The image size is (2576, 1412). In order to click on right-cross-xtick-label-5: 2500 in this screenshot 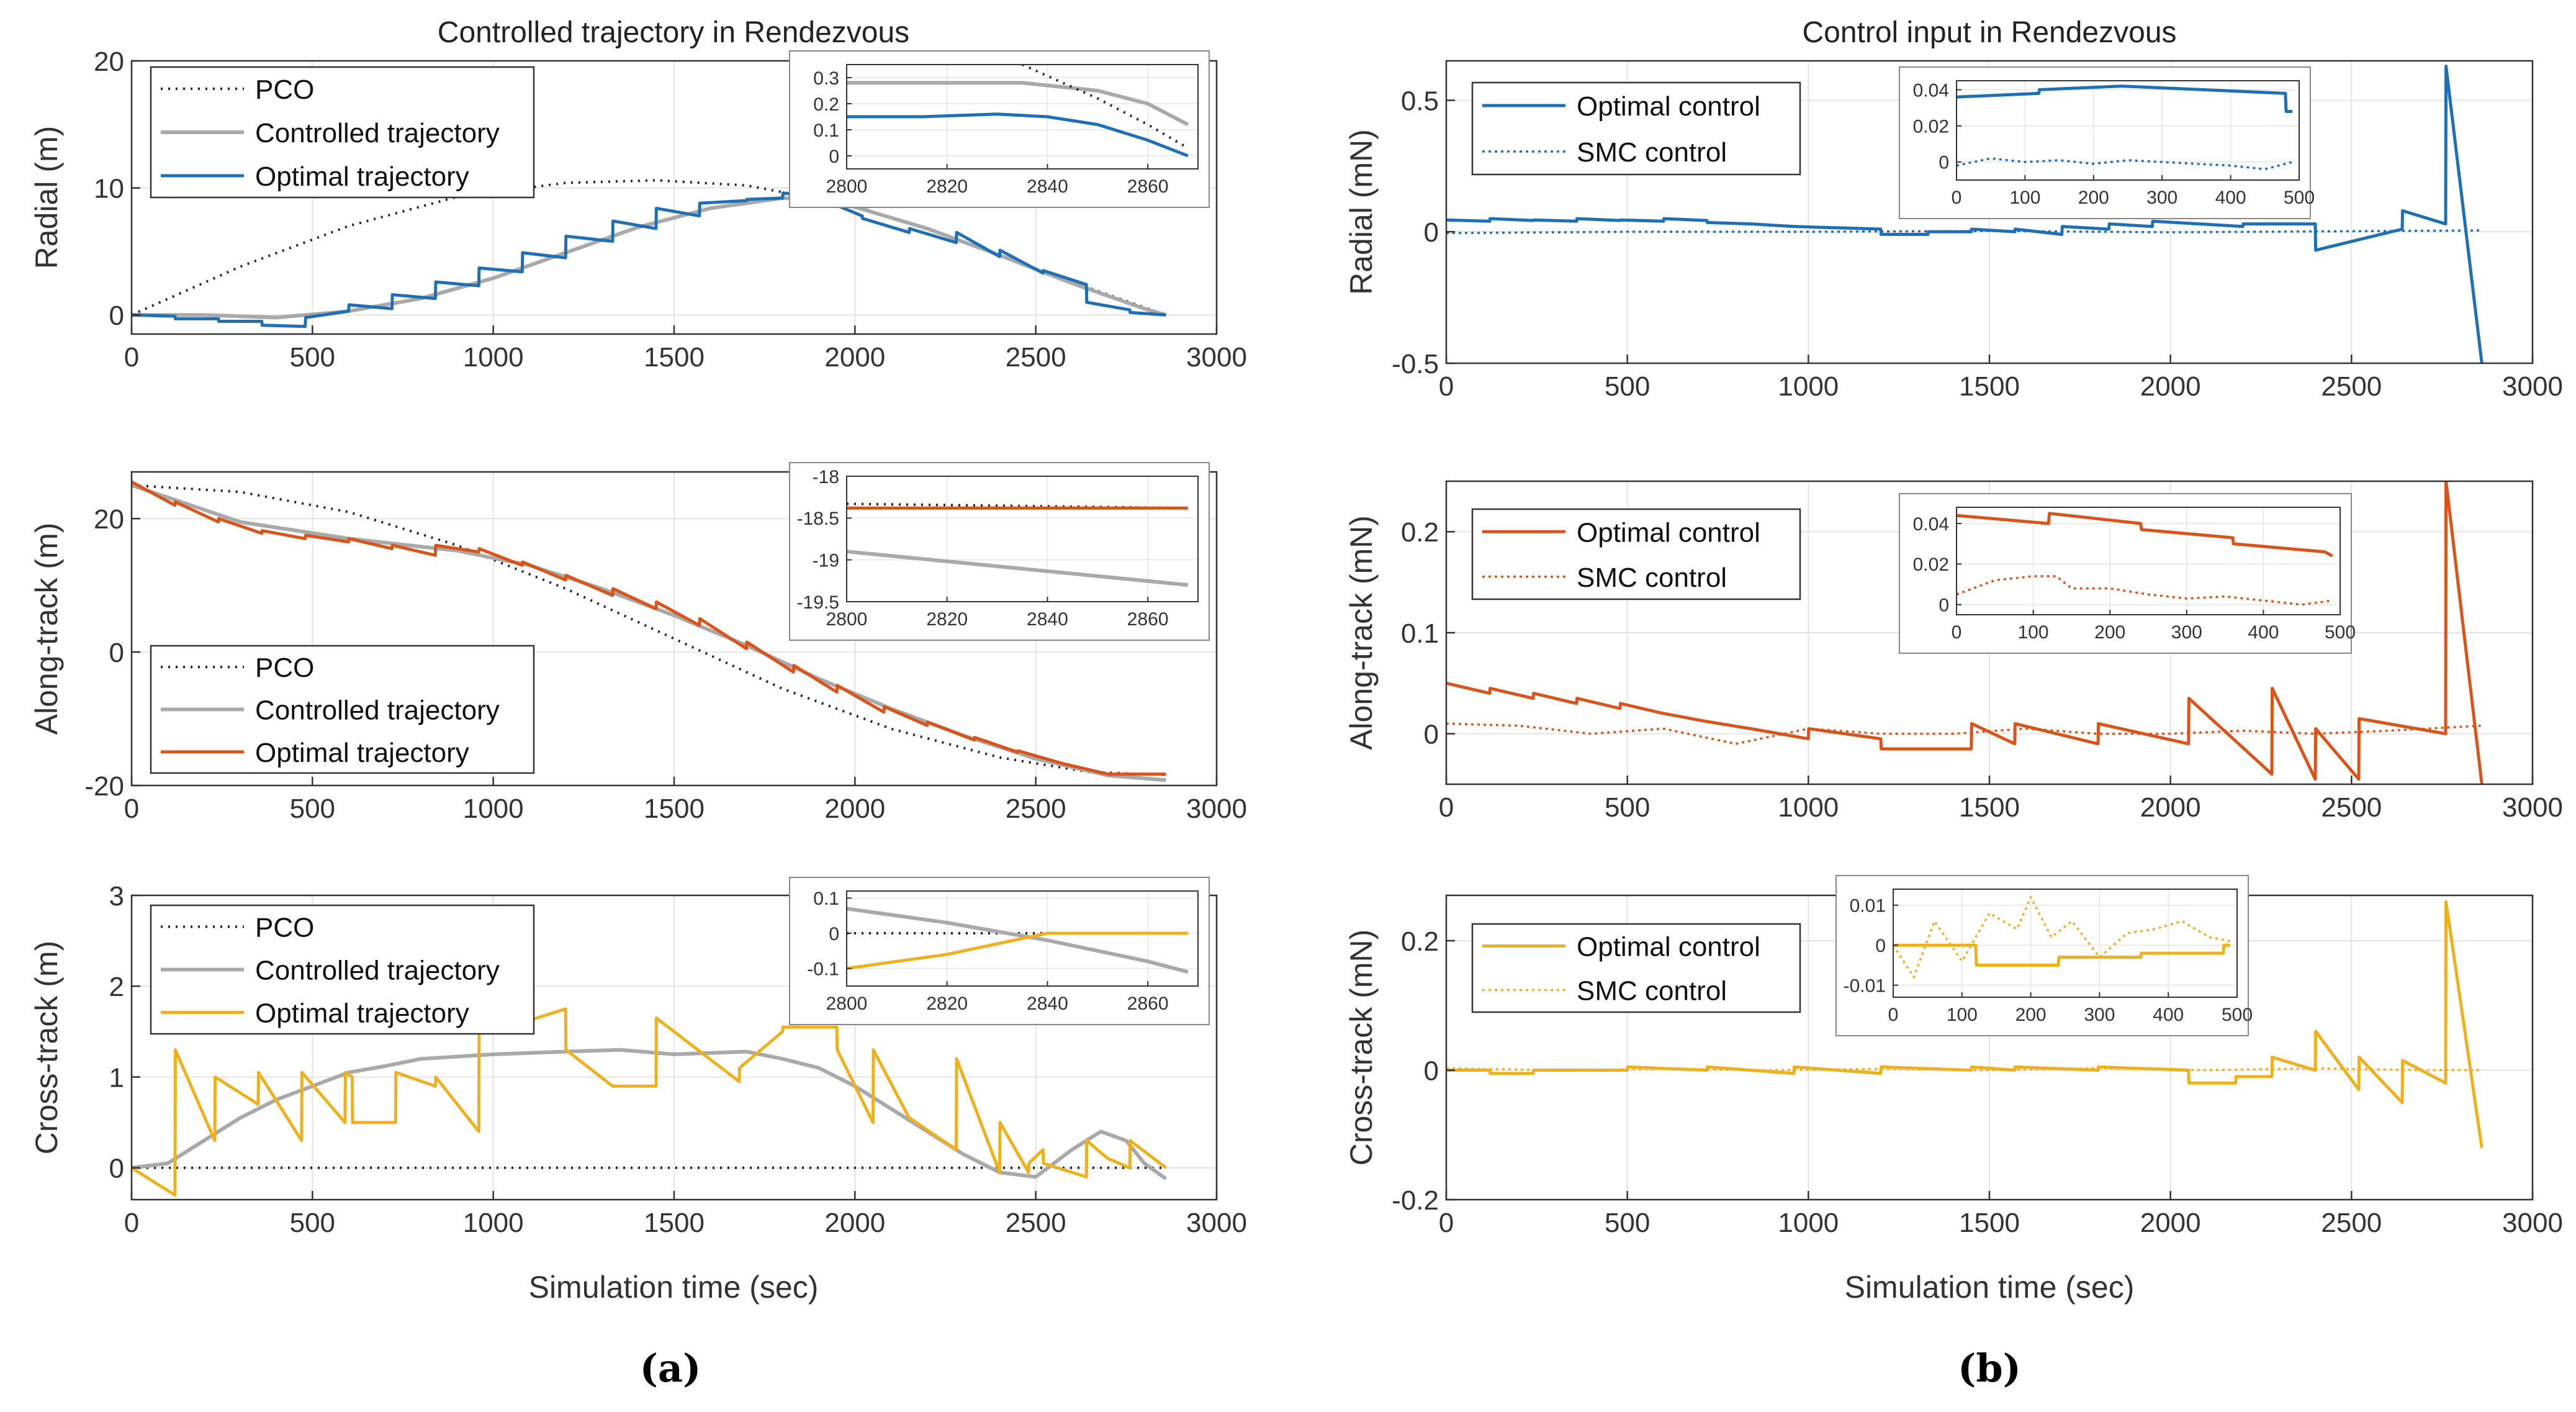, I will do `click(2351, 1223)`.